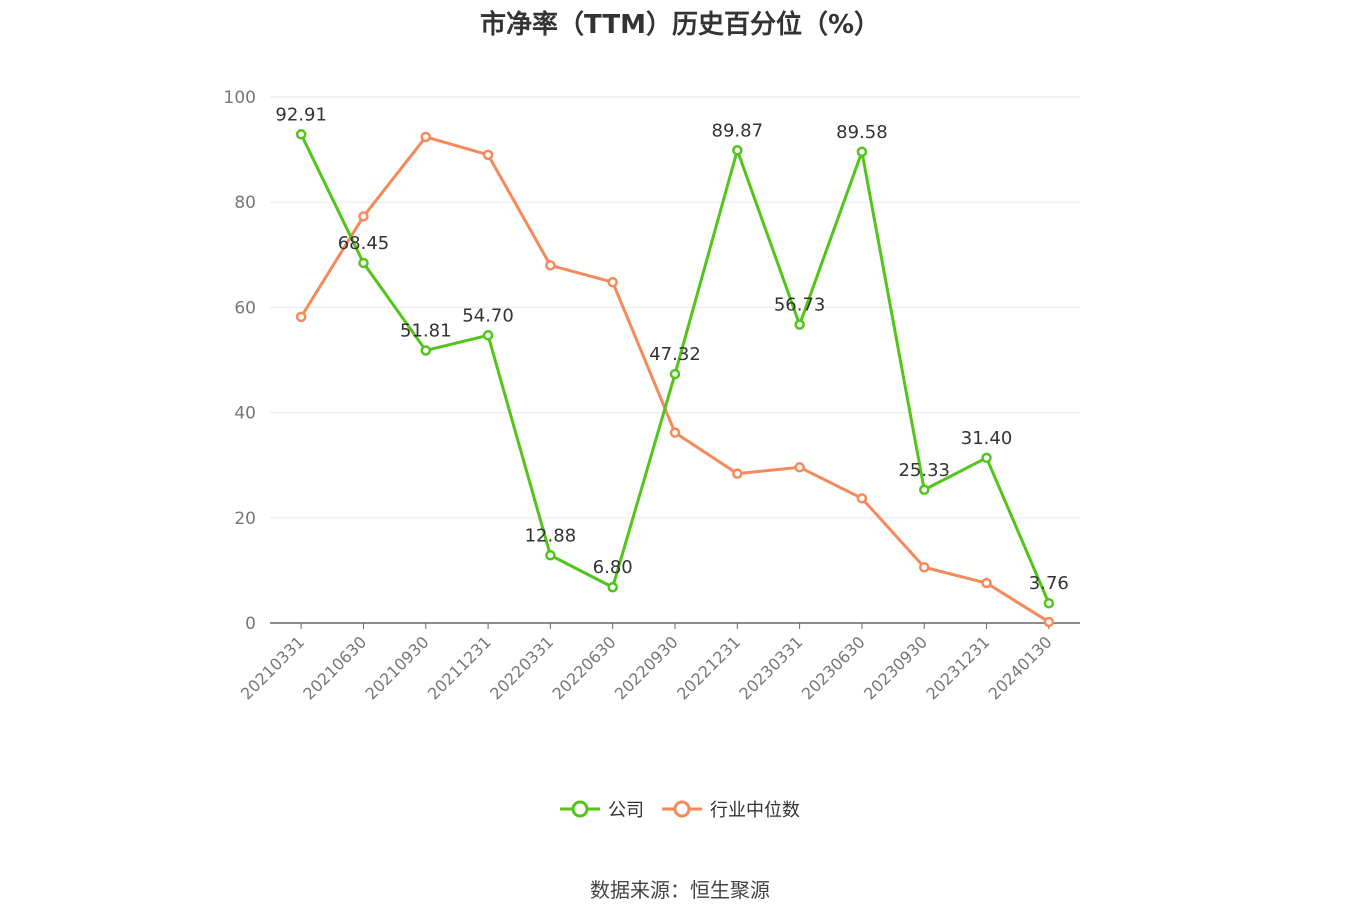 The width and height of the screenshot is (1360, 920). I want to click on data-label: 54.70, so click(488, 315).